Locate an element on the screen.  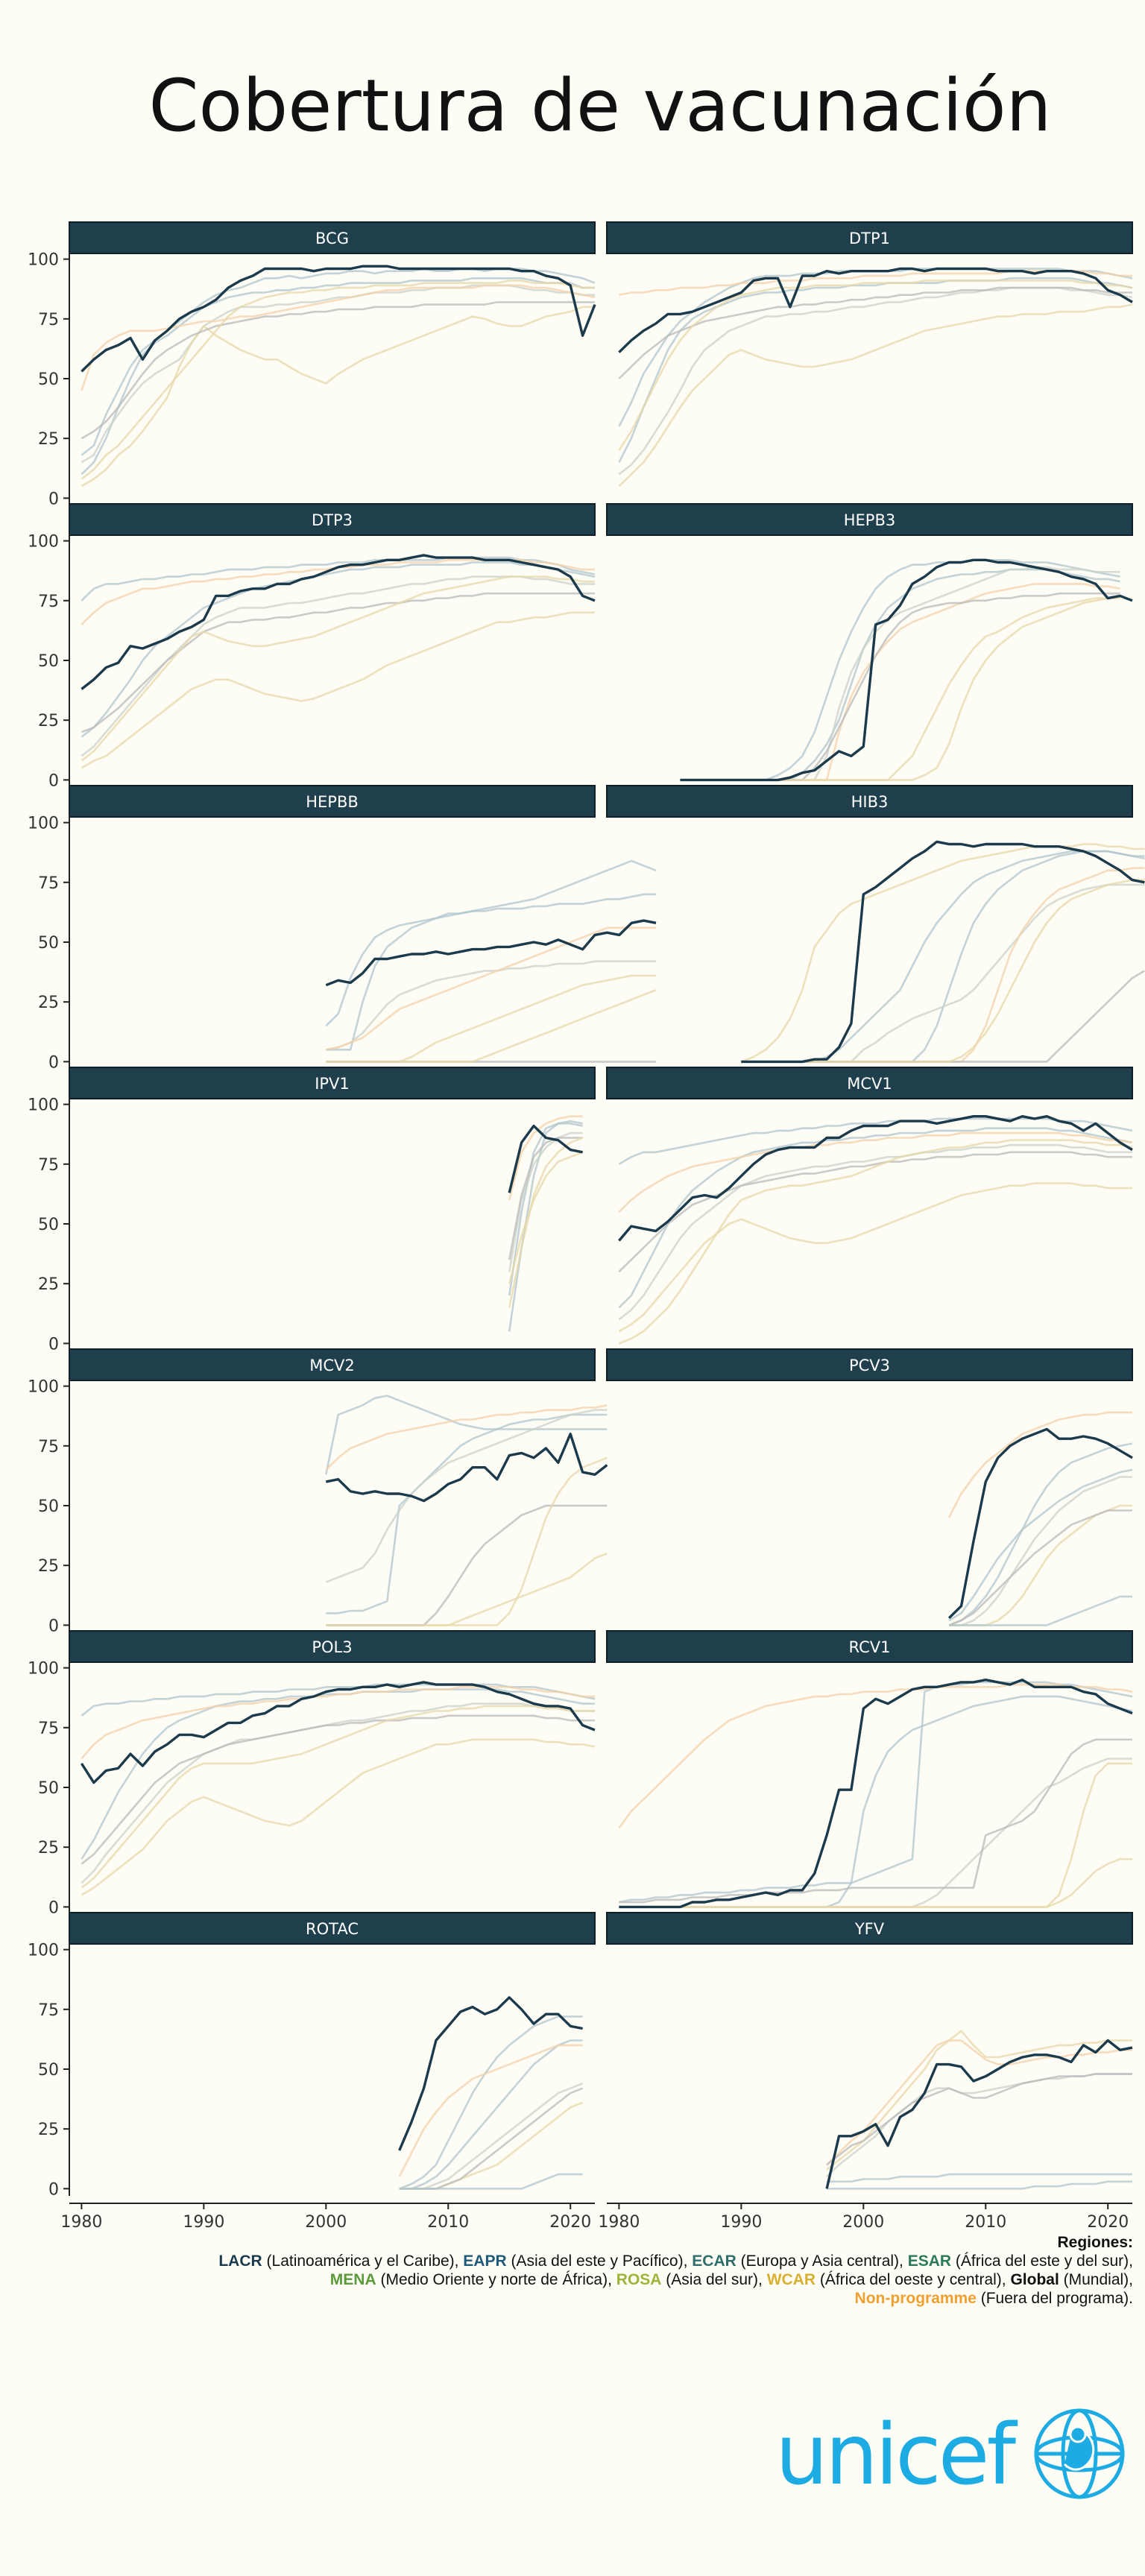
panel-title: MCV1 is located at coordinates (869, 1084).